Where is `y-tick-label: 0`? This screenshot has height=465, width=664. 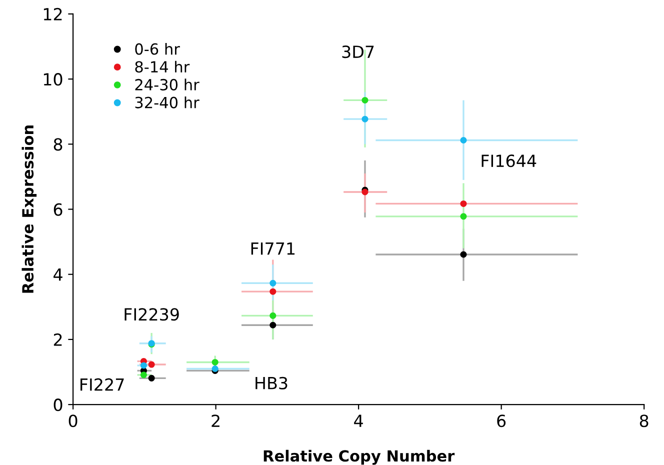 y-tick-label: 0 is located at coordinates (58, 405).